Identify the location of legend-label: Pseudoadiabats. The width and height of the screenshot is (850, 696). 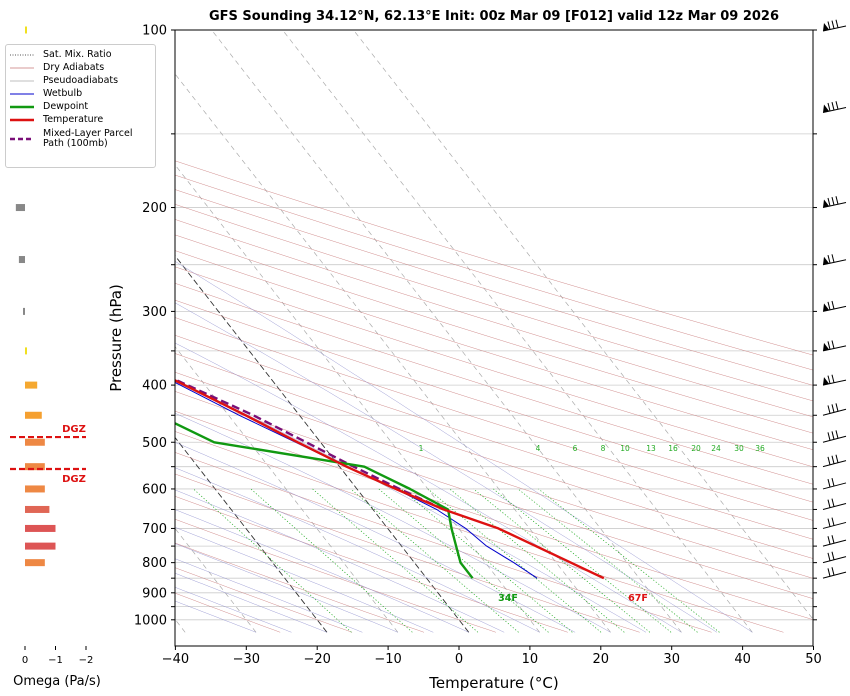
(81, 80).